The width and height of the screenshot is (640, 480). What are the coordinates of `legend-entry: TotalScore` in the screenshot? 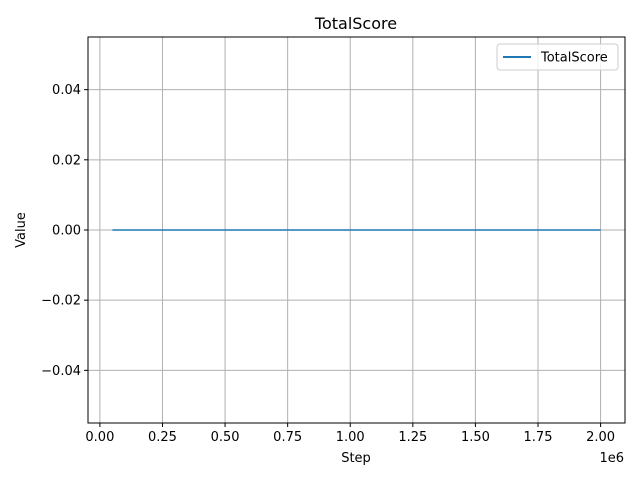 It's located at (574, 58).